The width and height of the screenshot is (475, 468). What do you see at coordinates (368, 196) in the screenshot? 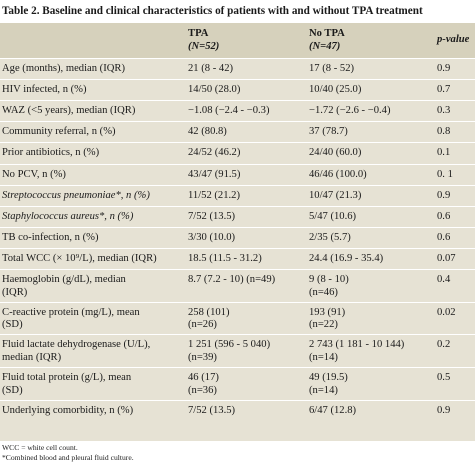
I see `notpa-cell: 10/47 (21.3)` at bounding box center [368, 196].